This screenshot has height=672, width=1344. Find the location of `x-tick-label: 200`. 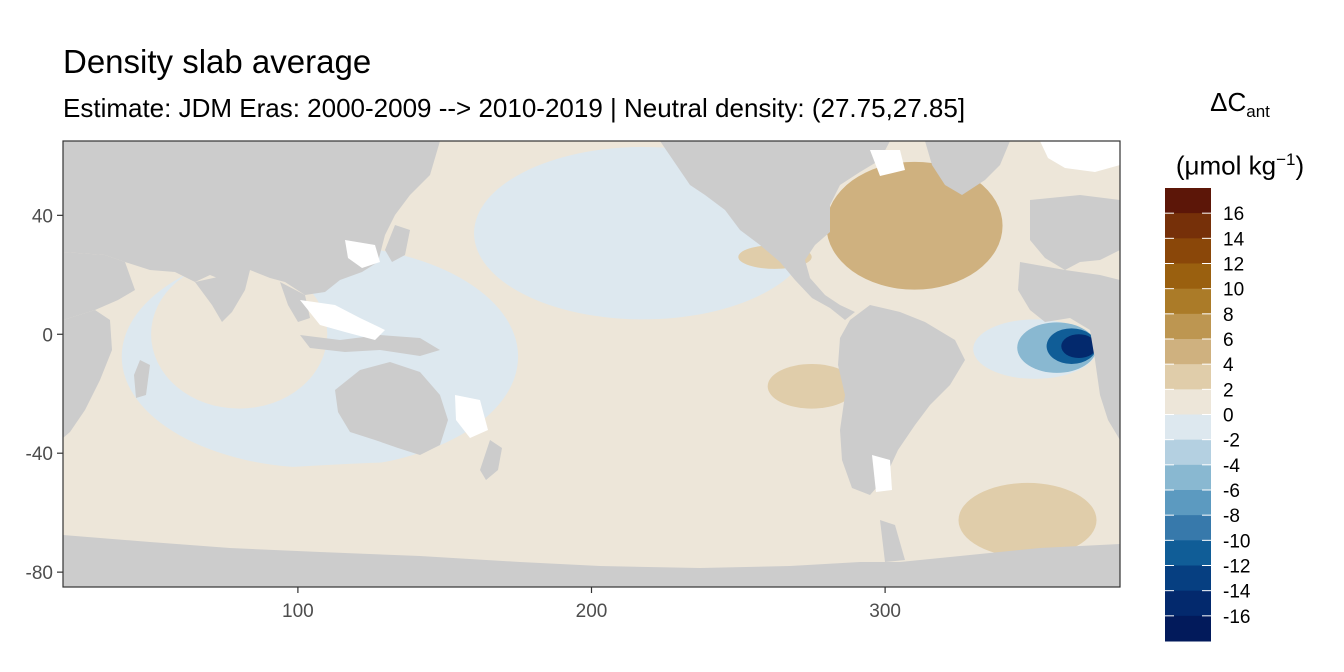

x-tick-label: 200 is located at coordinates (592, 611).